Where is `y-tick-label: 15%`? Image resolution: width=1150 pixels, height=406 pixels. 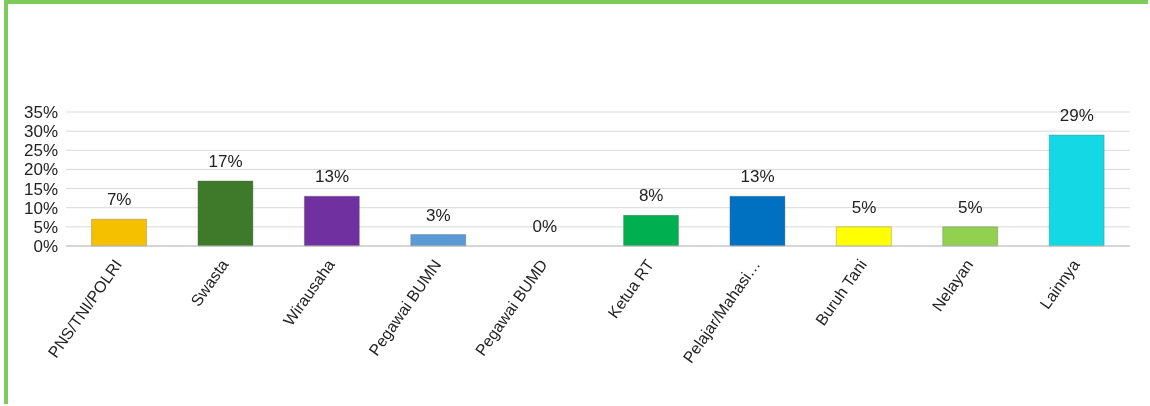 y-tick-label: 15% is located at coordinates (40, 189).